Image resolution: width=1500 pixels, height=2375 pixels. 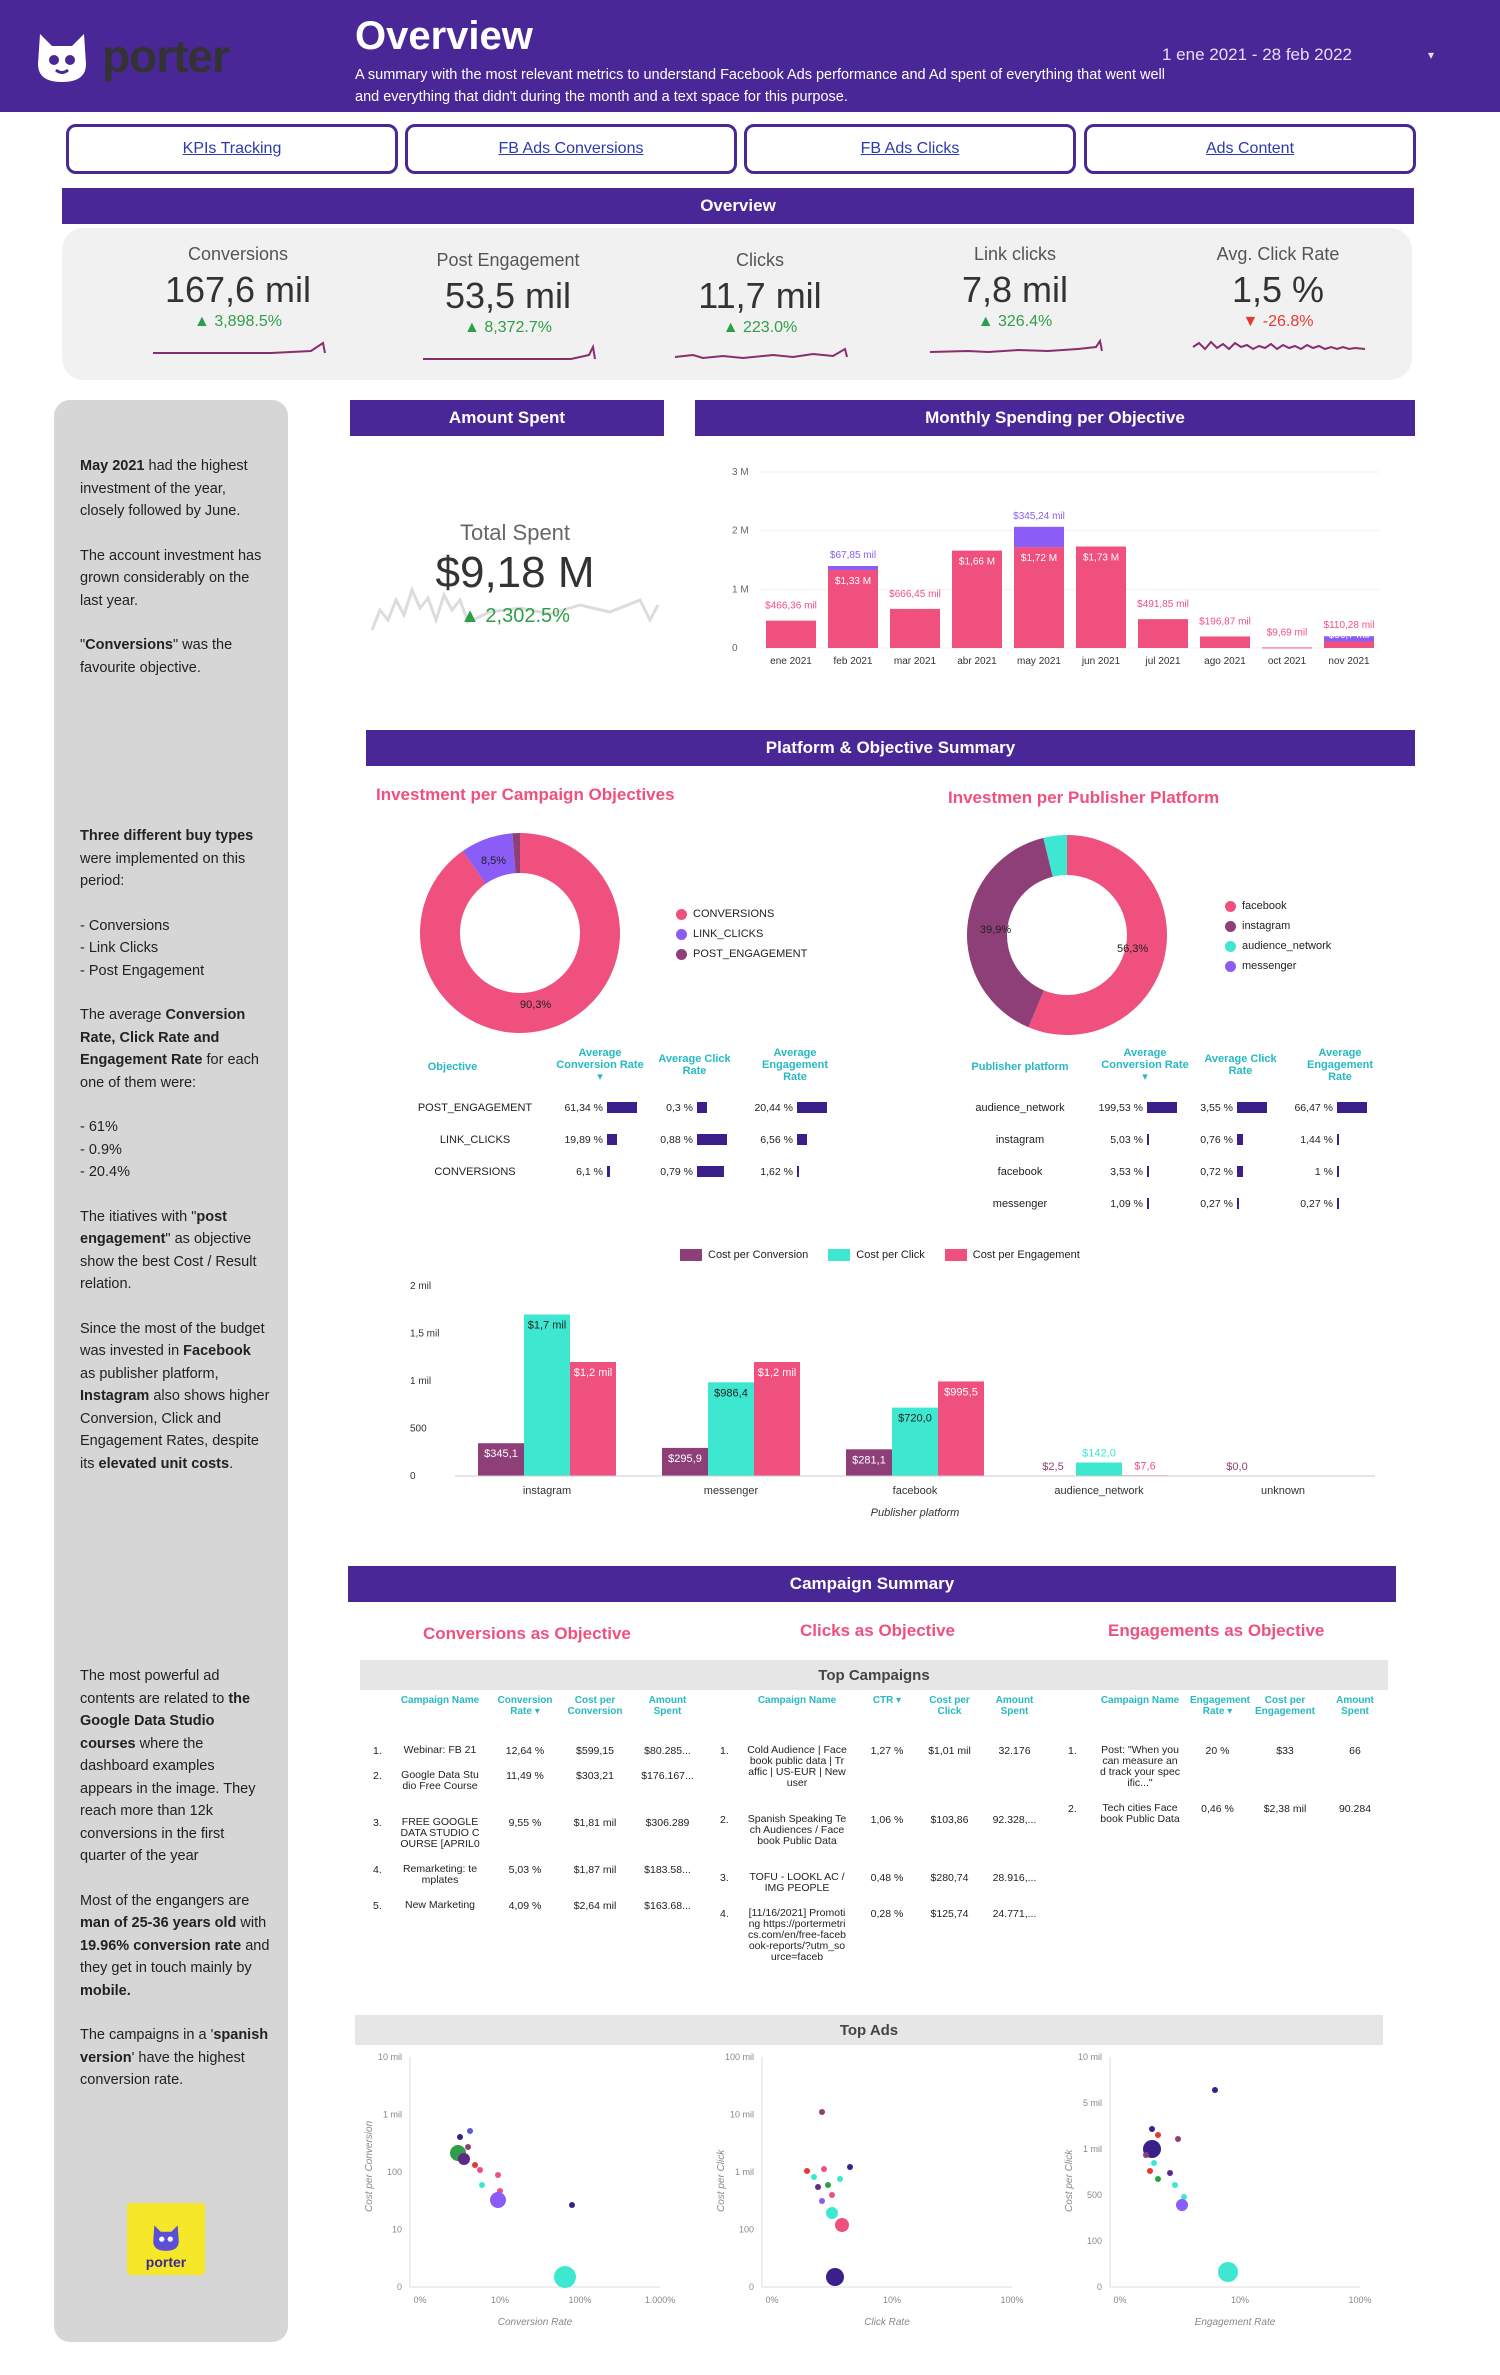 I want to click on nav-ads-content: Ads Content, so click(x=1250, y=149).